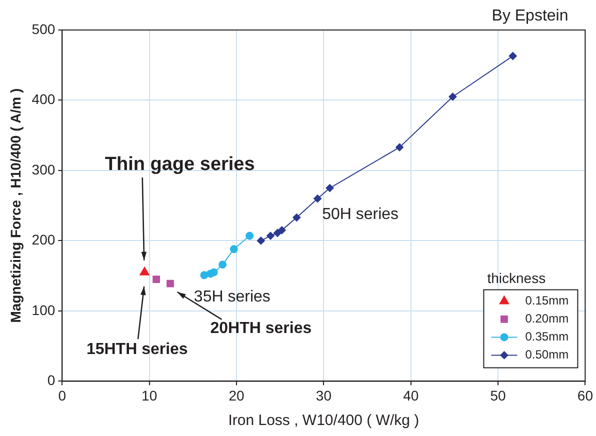 This screenshot has height=436, width=596. Describe the element at coordinates (261, 328) in the screenshot. I see `annotation: 20HTH series` at that location.